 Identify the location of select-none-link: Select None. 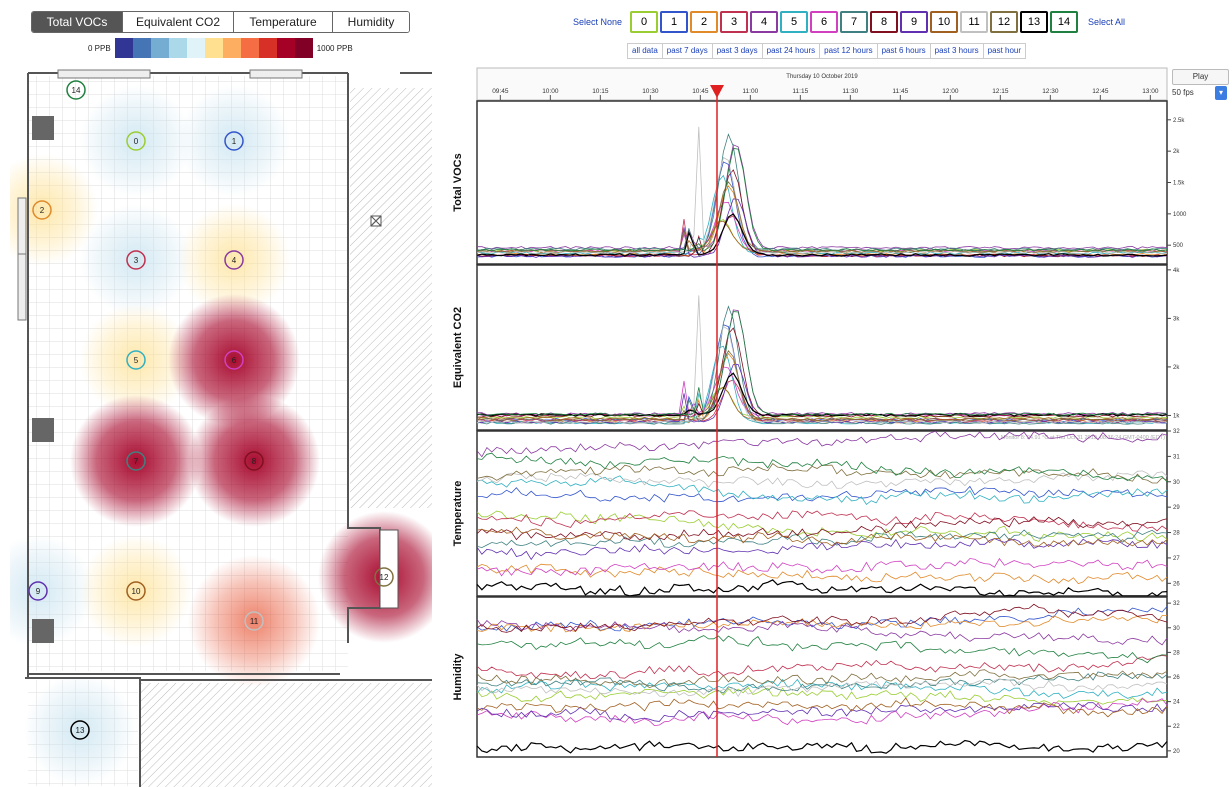
(598, 22).